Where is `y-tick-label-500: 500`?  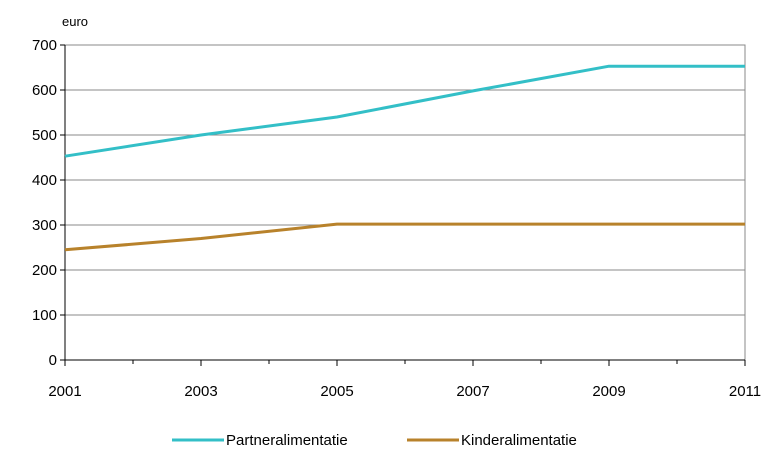
y-tick-label-500: 500 is located at coordinates (44, 135).